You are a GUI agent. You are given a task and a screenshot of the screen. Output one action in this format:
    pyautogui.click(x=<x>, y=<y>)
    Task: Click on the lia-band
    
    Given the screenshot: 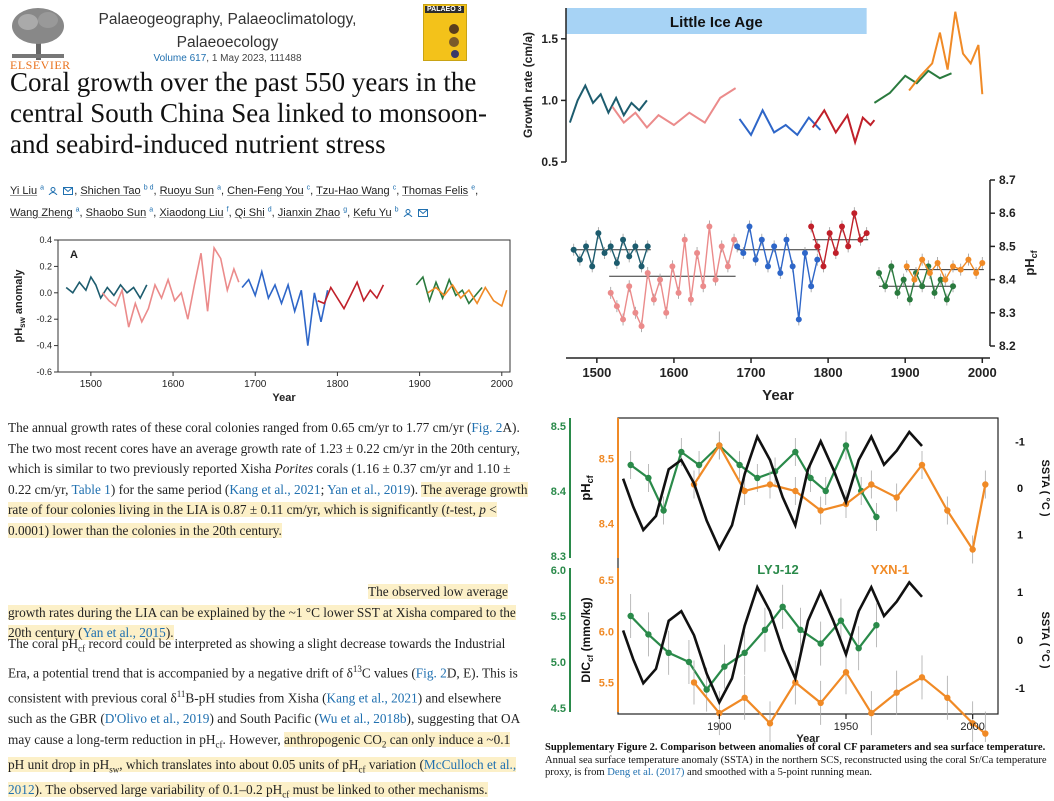 What is the action you would take?
    pyautogui.click(x=716, y=21)
    